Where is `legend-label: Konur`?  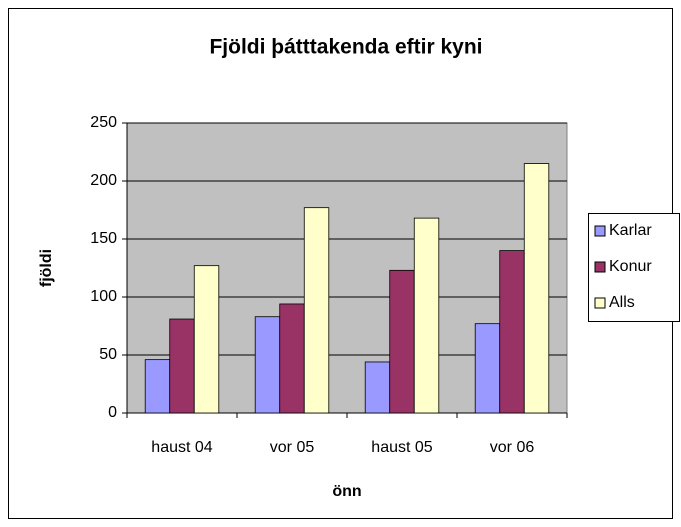 legend-label: Konur is located at coordinates (630, 266).